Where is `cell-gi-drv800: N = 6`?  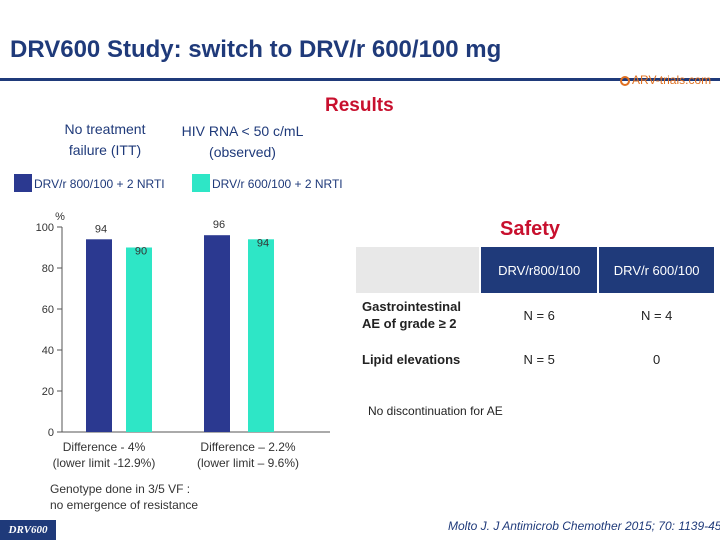
cell-gi-drv800: N = 6 is located at coordinates (539, 315).